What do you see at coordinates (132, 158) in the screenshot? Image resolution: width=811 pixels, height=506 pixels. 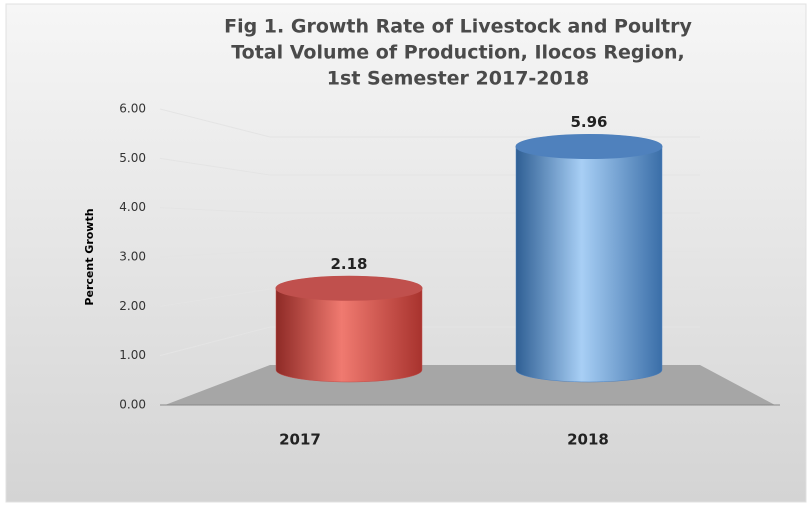 I see `y-tick-label: 5.00` at bounding box center [132, 158].